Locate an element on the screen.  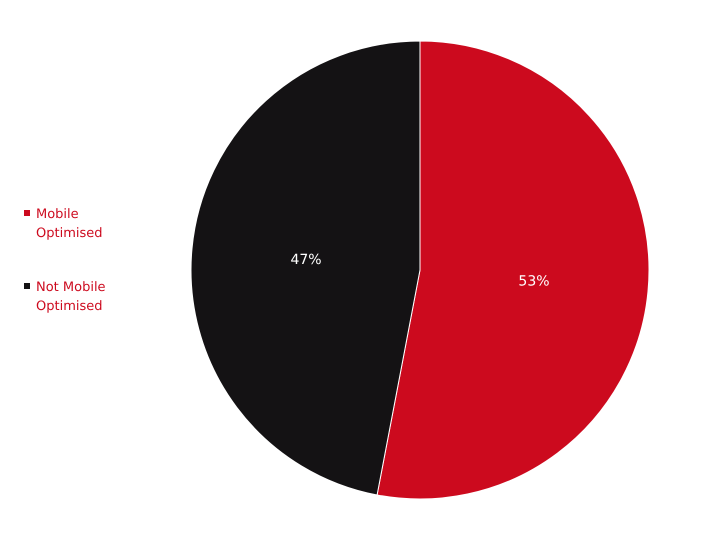
legend-label: Mobile Optimised is located at coordinates (69, 224).